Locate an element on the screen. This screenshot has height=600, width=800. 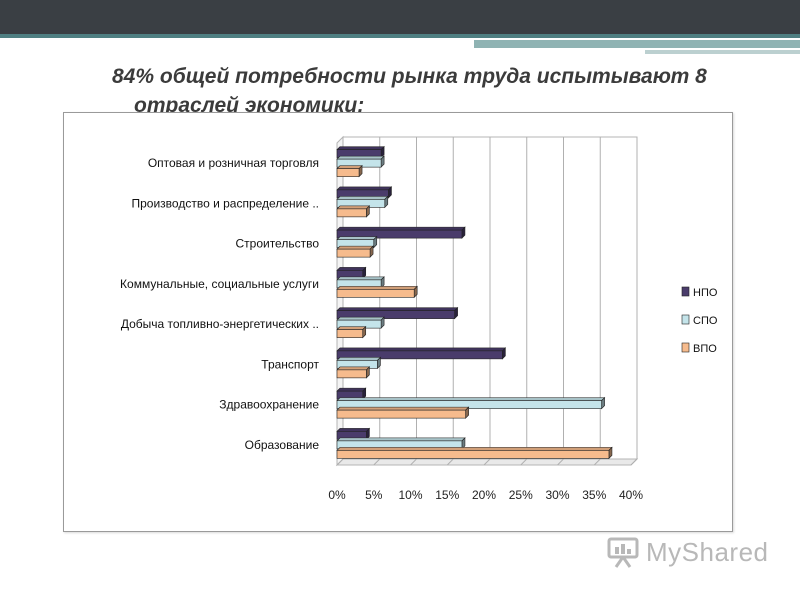
header-accent-bar is located at coordinates (637, 44).